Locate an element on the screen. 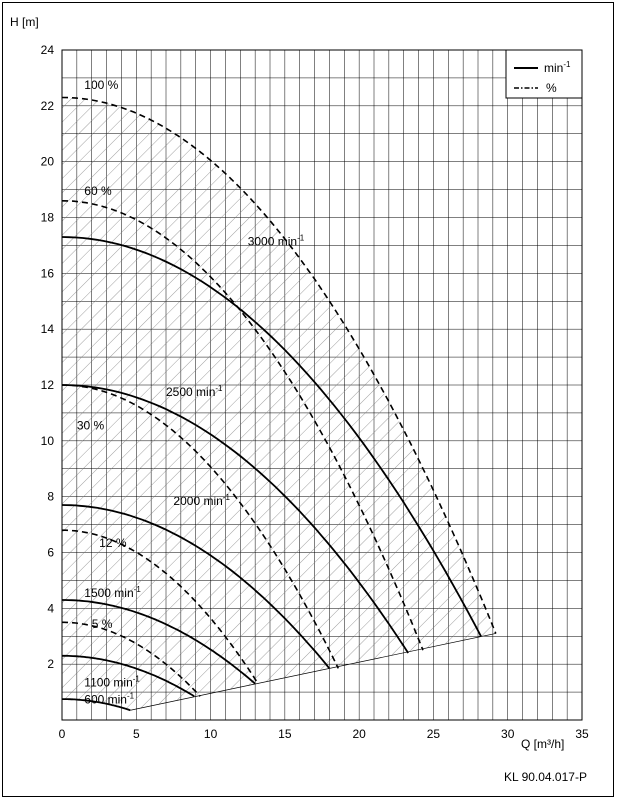  y-tick-label: 24 is located at coordinates (48, 50).